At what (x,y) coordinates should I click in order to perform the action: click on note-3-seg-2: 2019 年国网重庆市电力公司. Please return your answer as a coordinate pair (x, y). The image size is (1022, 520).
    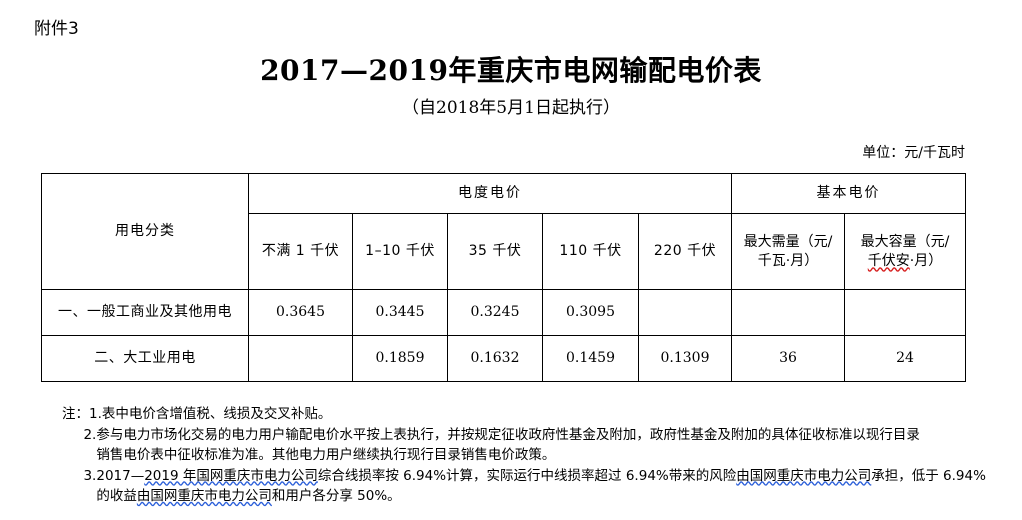
    Looking at the image, I should click on (231, 475).